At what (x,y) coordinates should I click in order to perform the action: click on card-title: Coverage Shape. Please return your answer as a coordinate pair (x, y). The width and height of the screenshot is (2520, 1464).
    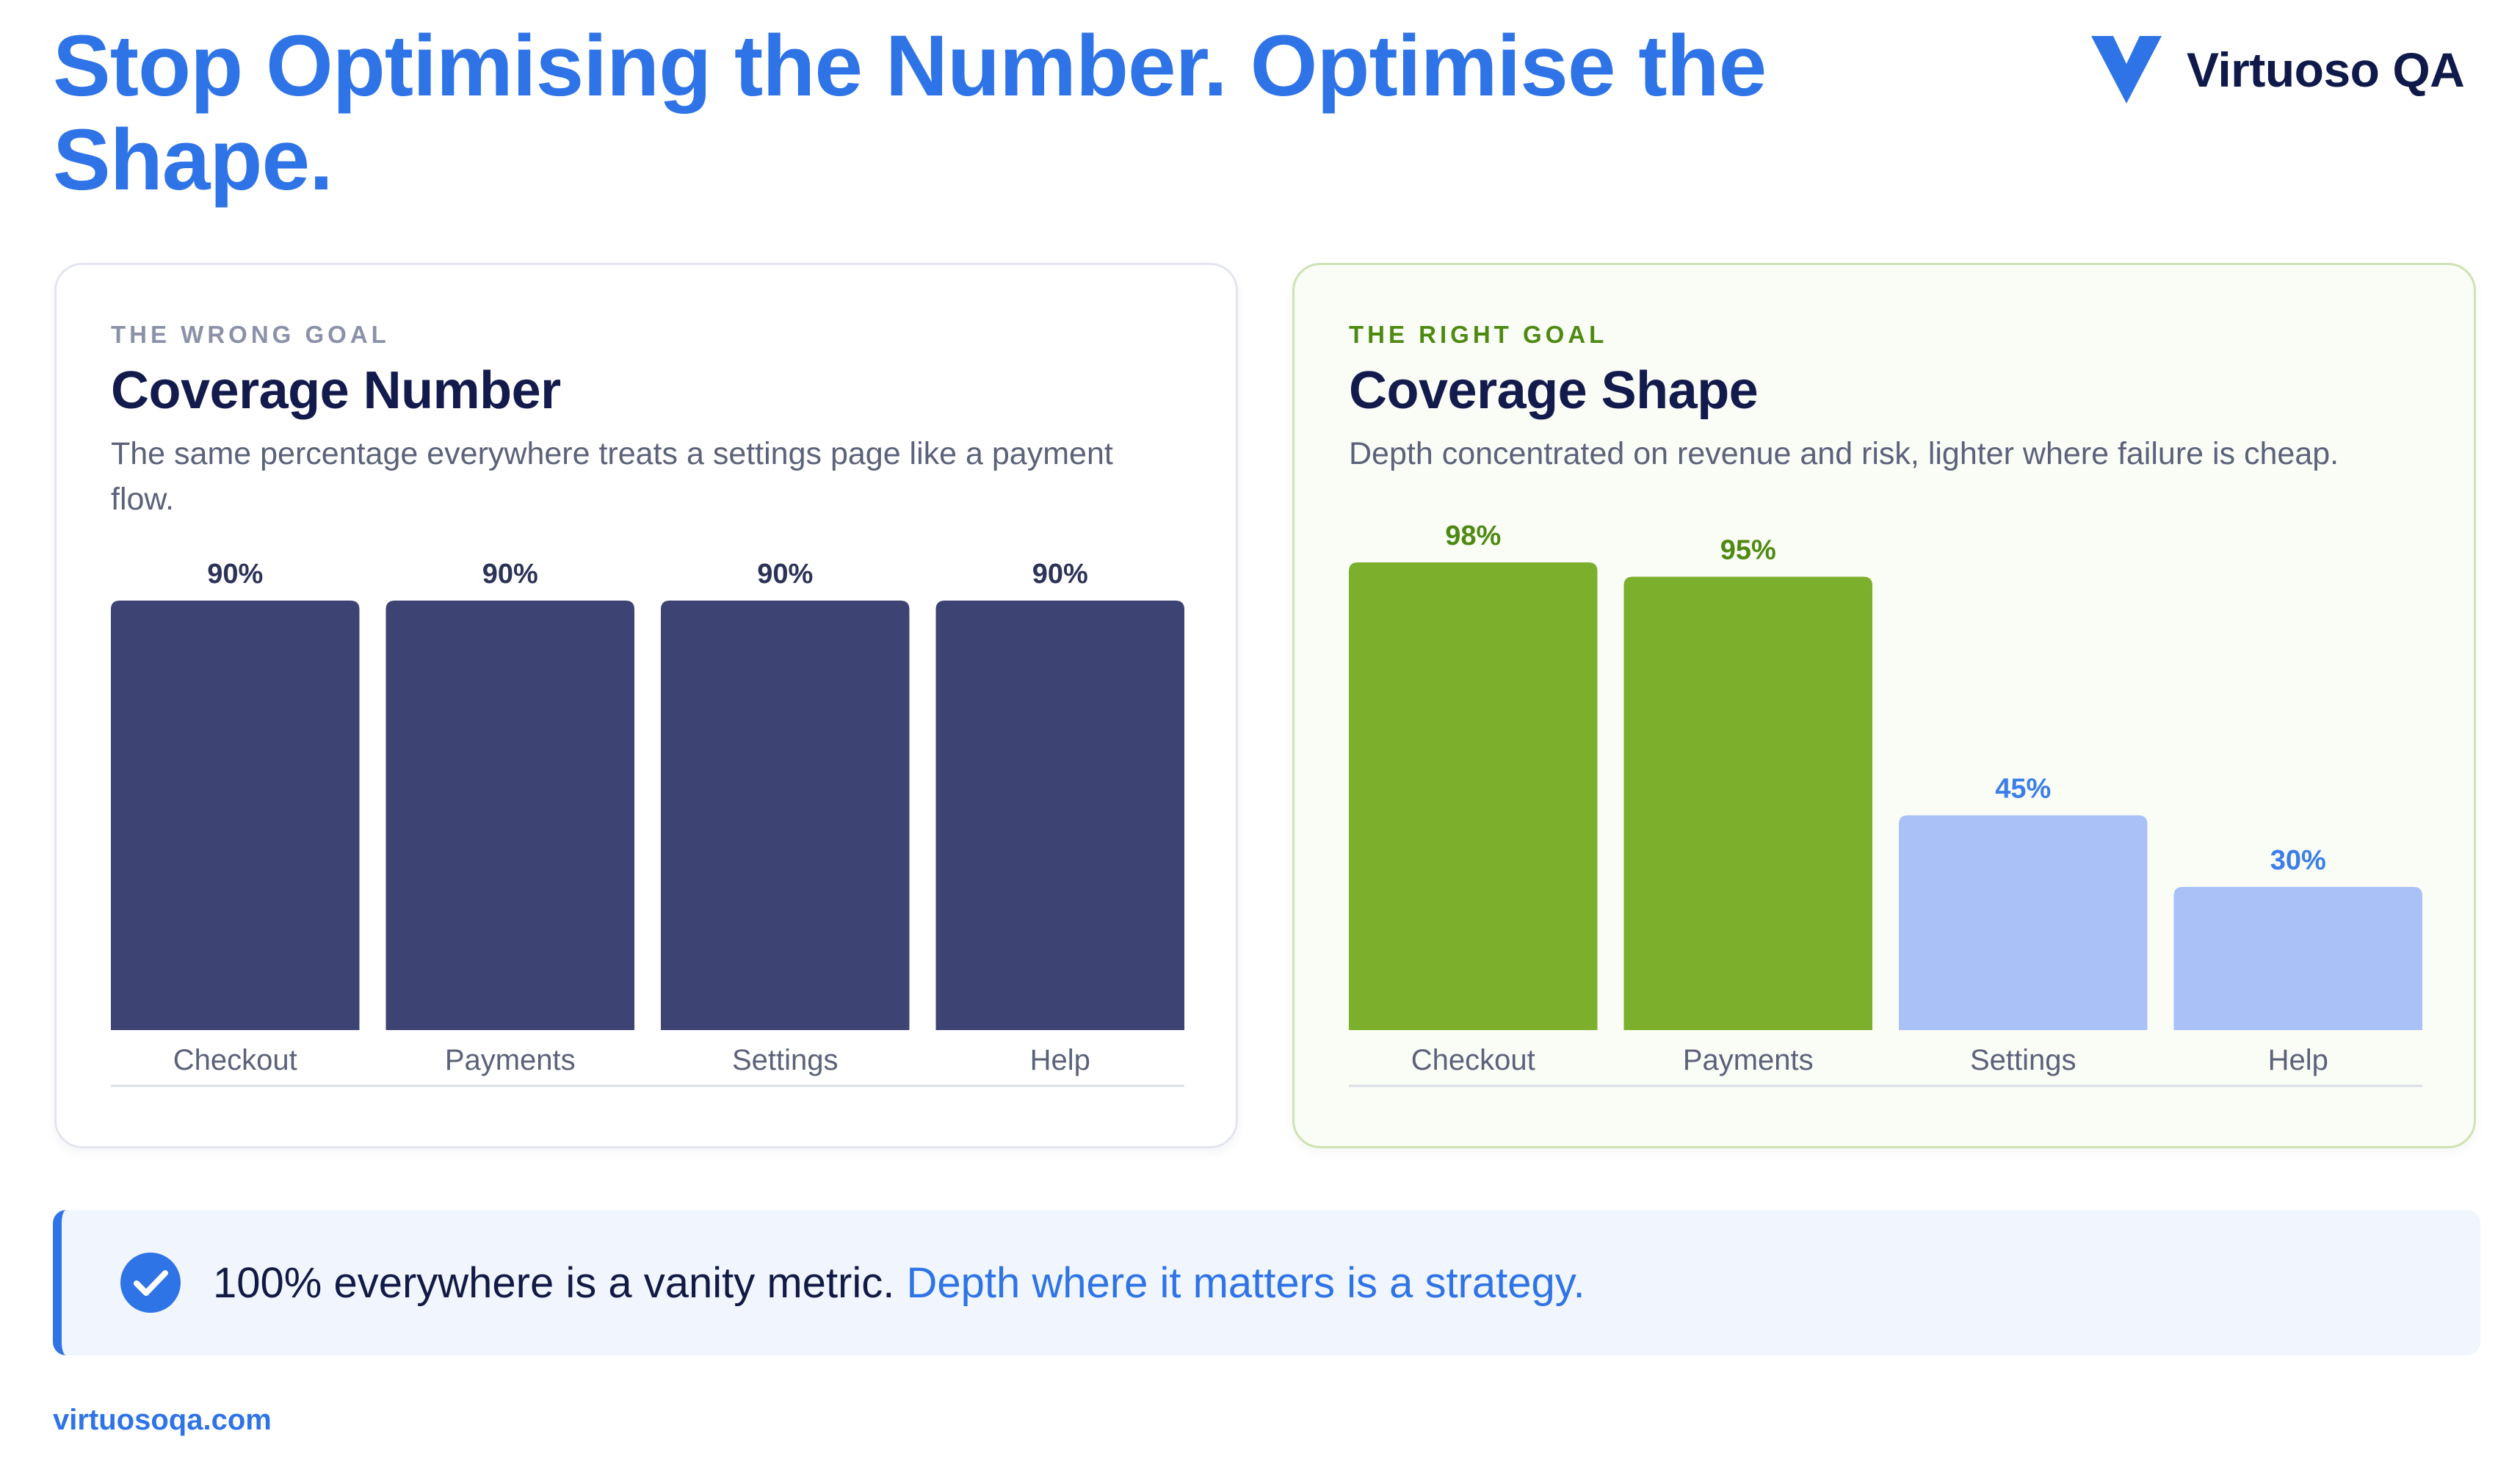
    Looking at the image, I should click on (1554, 390).